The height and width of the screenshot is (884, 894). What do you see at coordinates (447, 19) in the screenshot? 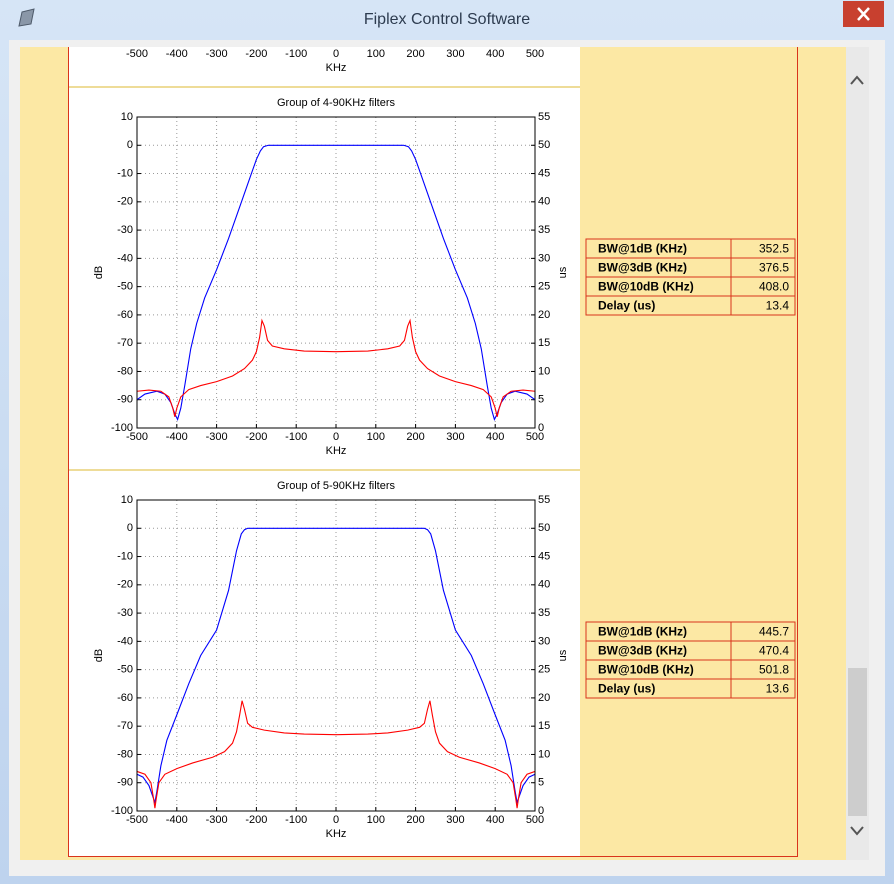
I see `window-title: Fiplex Control Software` at bounding box center [447, 19].